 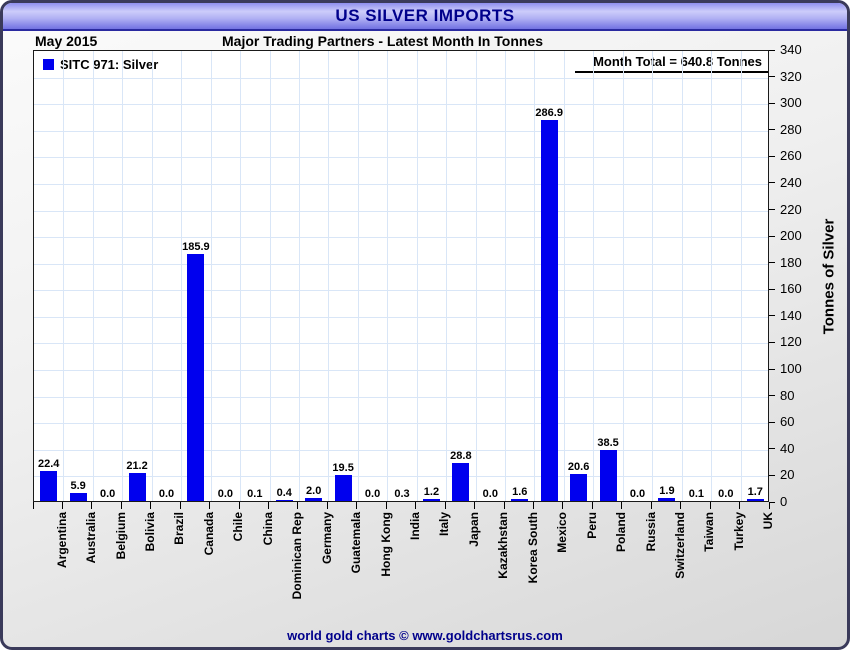 What do you see at coordinates (356, 543) in the screenshot?
I see `x-tick-label: Guatemala` at bounding box center [356, 543].